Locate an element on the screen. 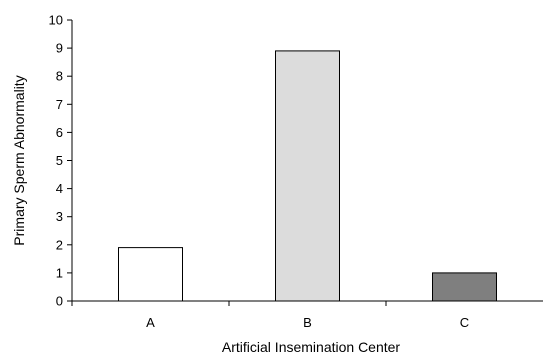  y-tick-label: 2 is located at coordinates (59, 244).